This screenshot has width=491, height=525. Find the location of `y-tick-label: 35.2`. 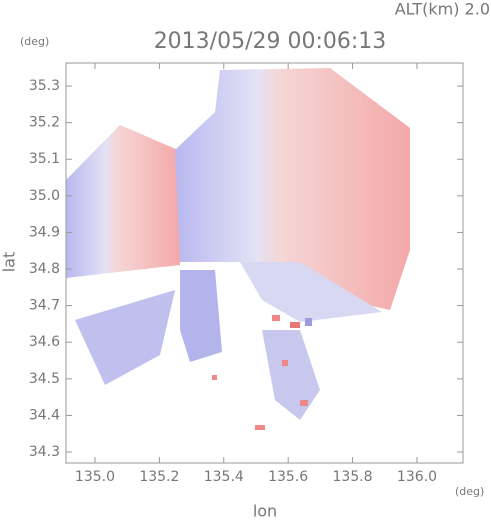

y-tick-label: 35.2 is located at coordinates (44, 123).